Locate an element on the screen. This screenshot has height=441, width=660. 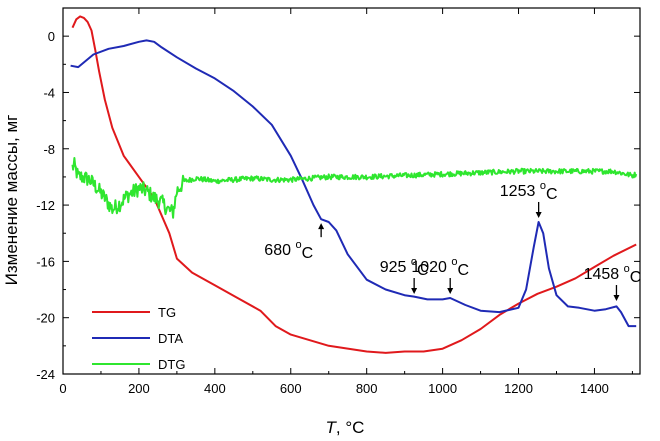
x-tick-label: 0 is located at coordinates (62, 388).